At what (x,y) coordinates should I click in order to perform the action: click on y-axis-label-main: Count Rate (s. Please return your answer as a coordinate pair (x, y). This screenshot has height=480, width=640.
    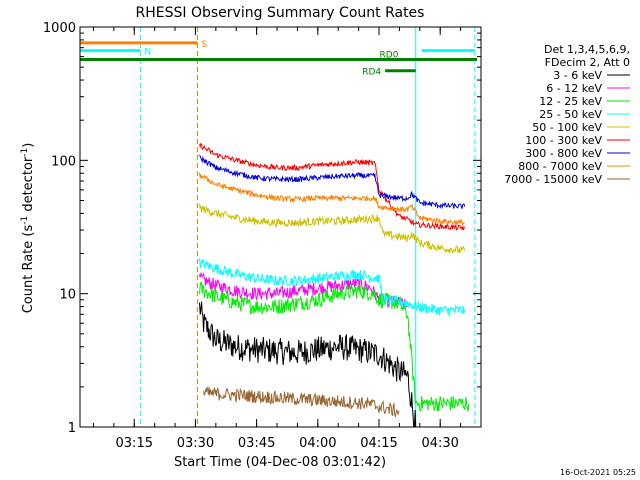
    Looking at the image, I should click on (28, 269).